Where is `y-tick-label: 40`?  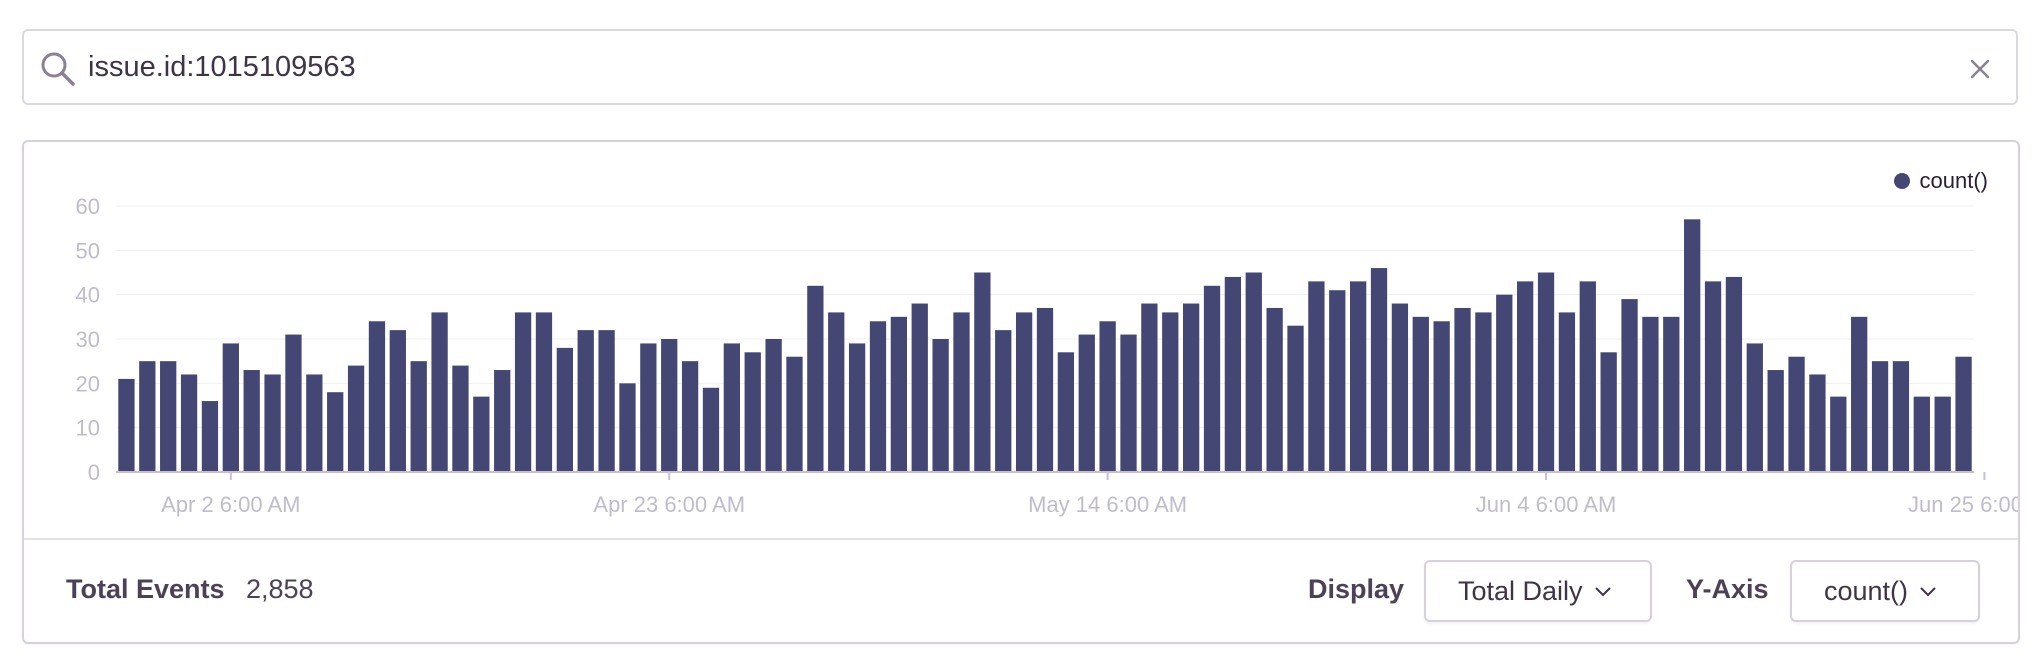
y-tick-label: 40 is located at coordinates (88, 295).